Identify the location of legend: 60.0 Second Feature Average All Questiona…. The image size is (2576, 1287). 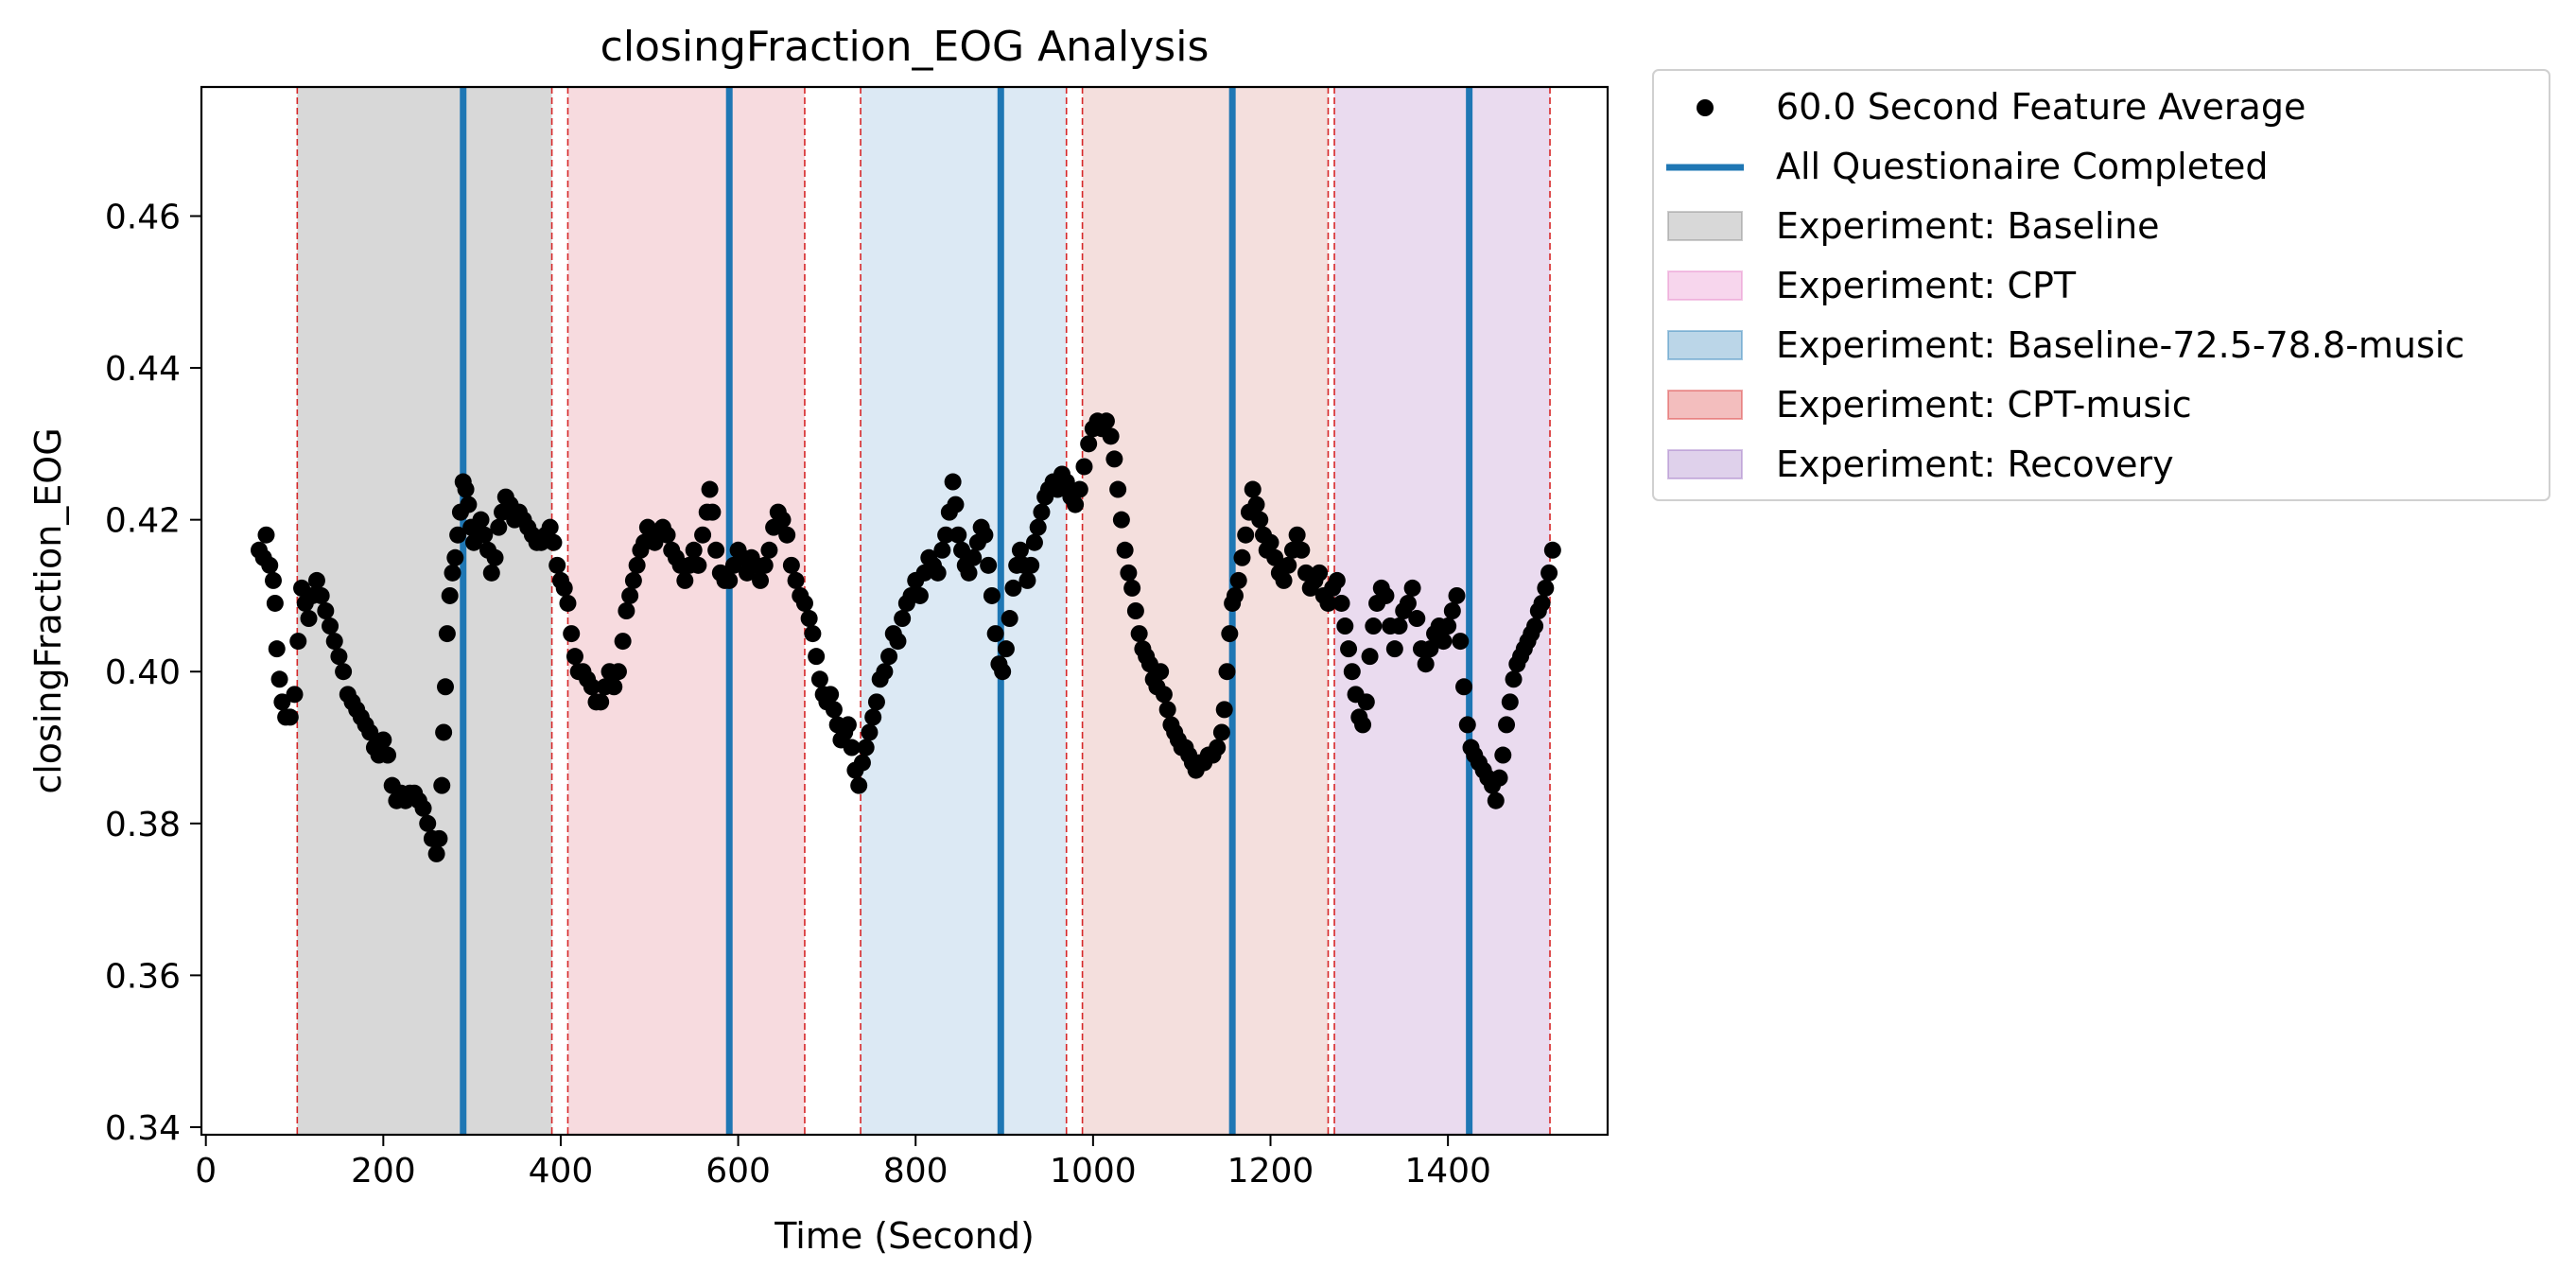
(2101, 285).